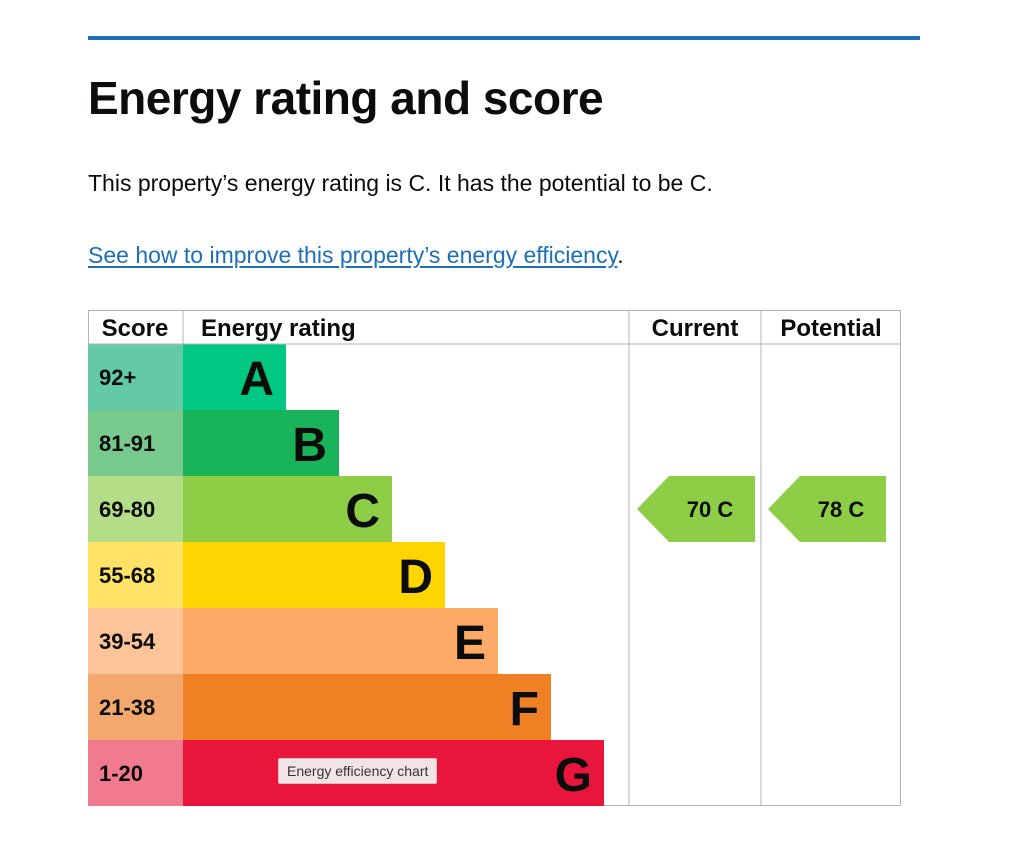 Image resolution: width=1024 pixels, height=842 pixels. Describe the element at coordinates (127, 641) in the screenshot. I see `score-label-e: 39-54` at that location.